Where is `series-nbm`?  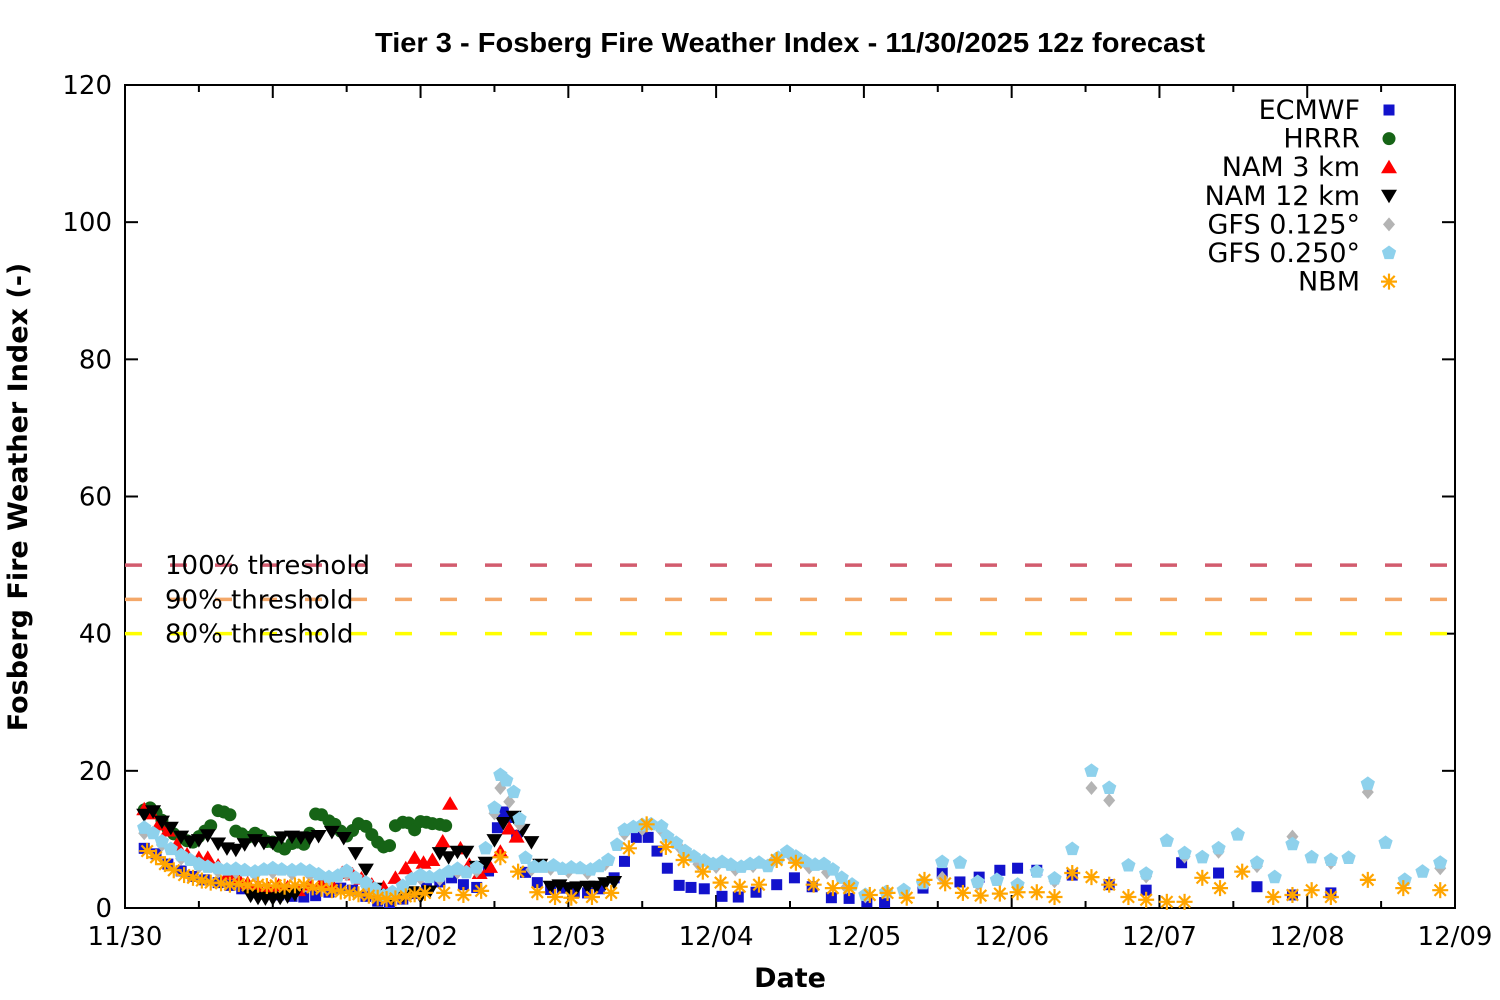
series-nbm is located at coordinates (794, 863).